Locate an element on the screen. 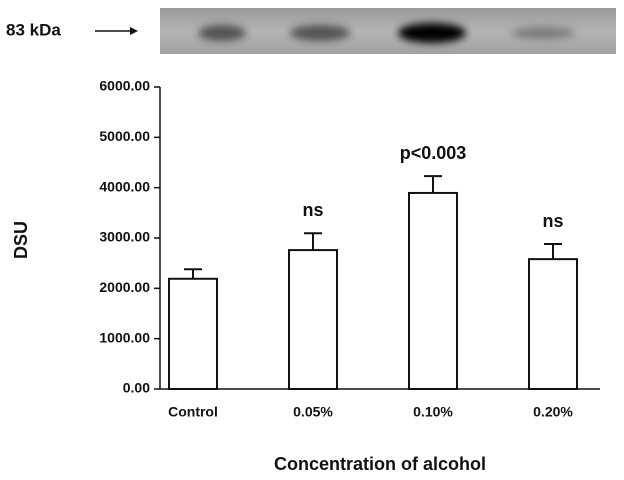  y-tick-label: 1000.00 is located at coordinates (124, 337).